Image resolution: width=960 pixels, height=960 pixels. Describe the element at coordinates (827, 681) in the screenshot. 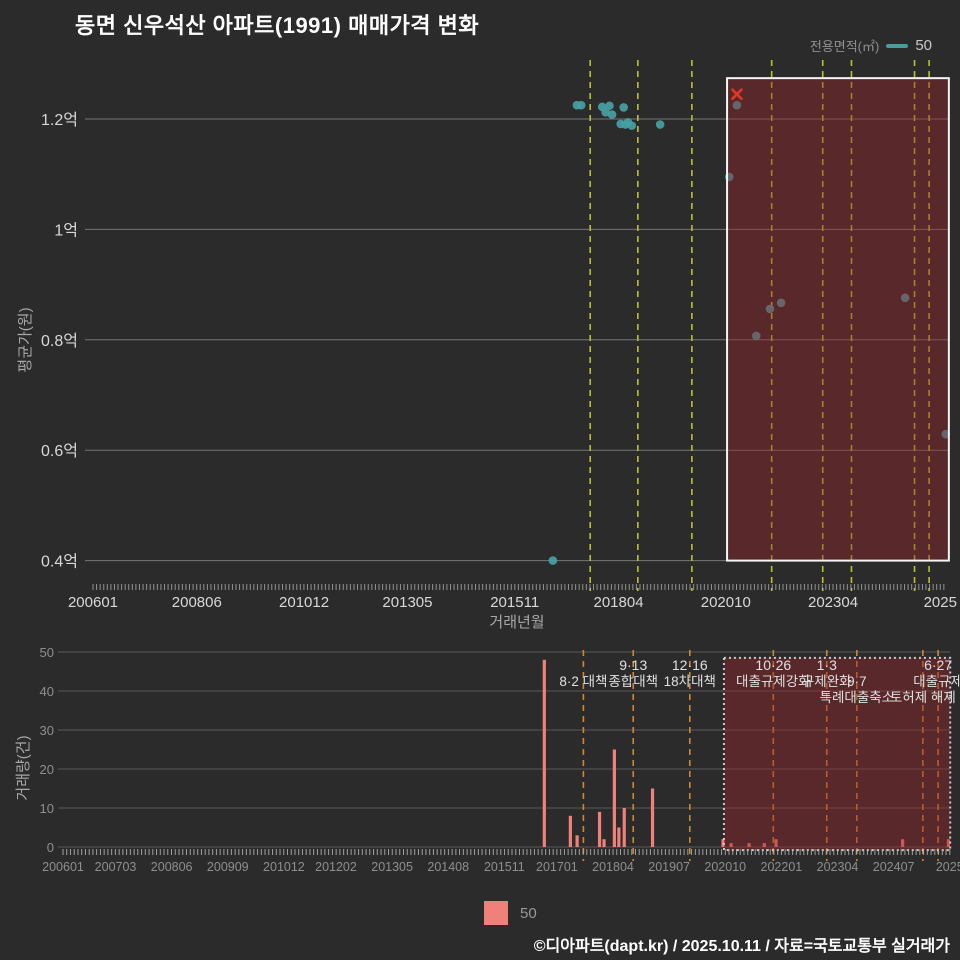

I see `policy-annotation-label: 규제완화` at that location.